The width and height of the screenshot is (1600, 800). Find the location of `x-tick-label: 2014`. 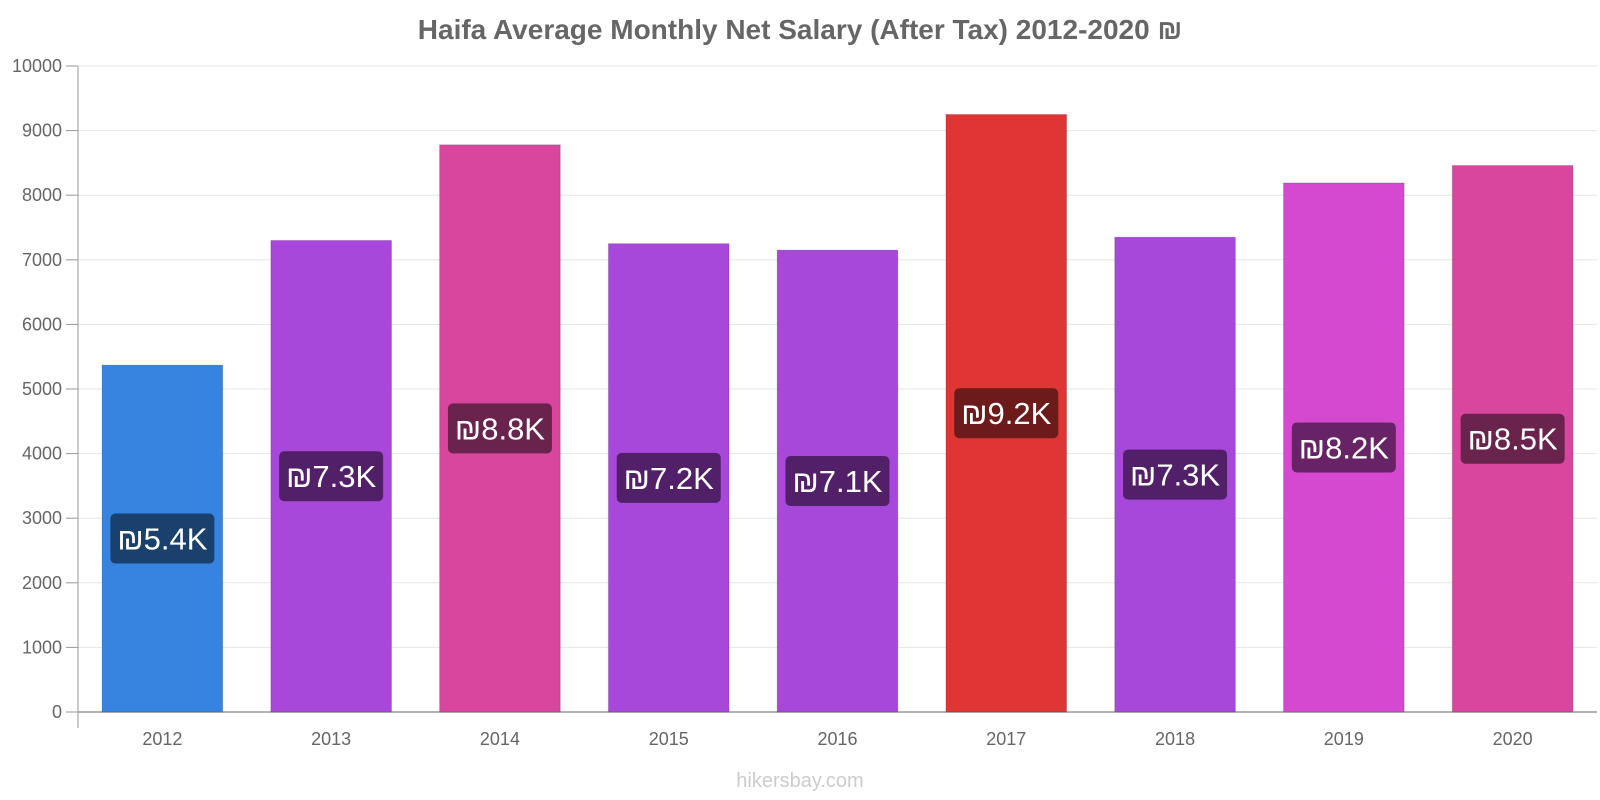

x-tick-label: 2014 is located at coordinates (500, 739).